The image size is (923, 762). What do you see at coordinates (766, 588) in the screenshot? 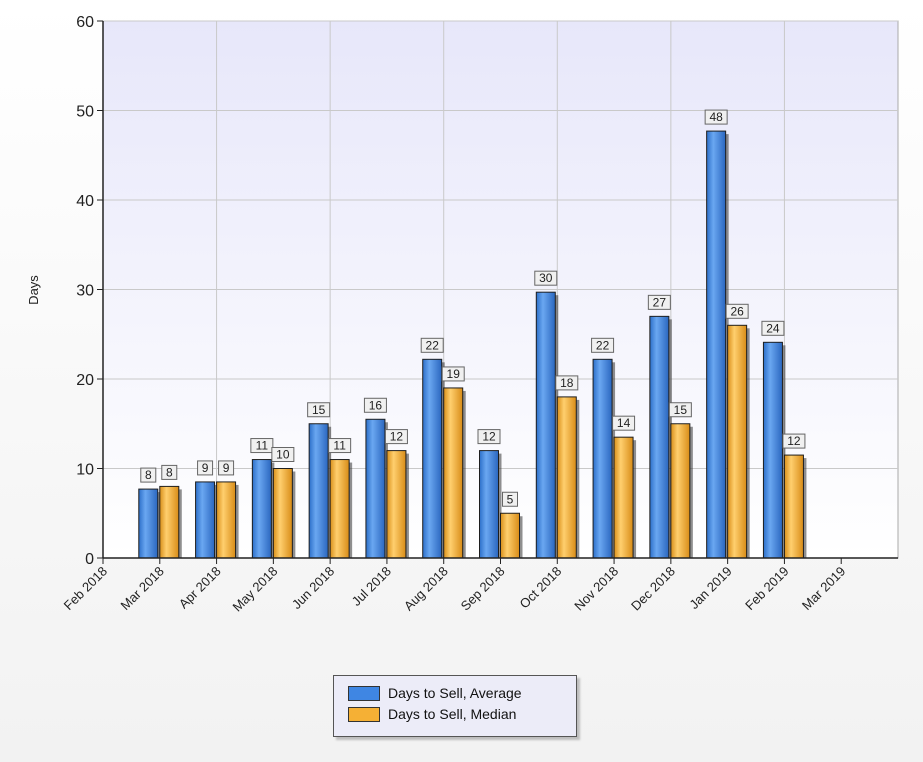
I see `x-tick-label: Feb 2019` at bounding box center [766, 588].